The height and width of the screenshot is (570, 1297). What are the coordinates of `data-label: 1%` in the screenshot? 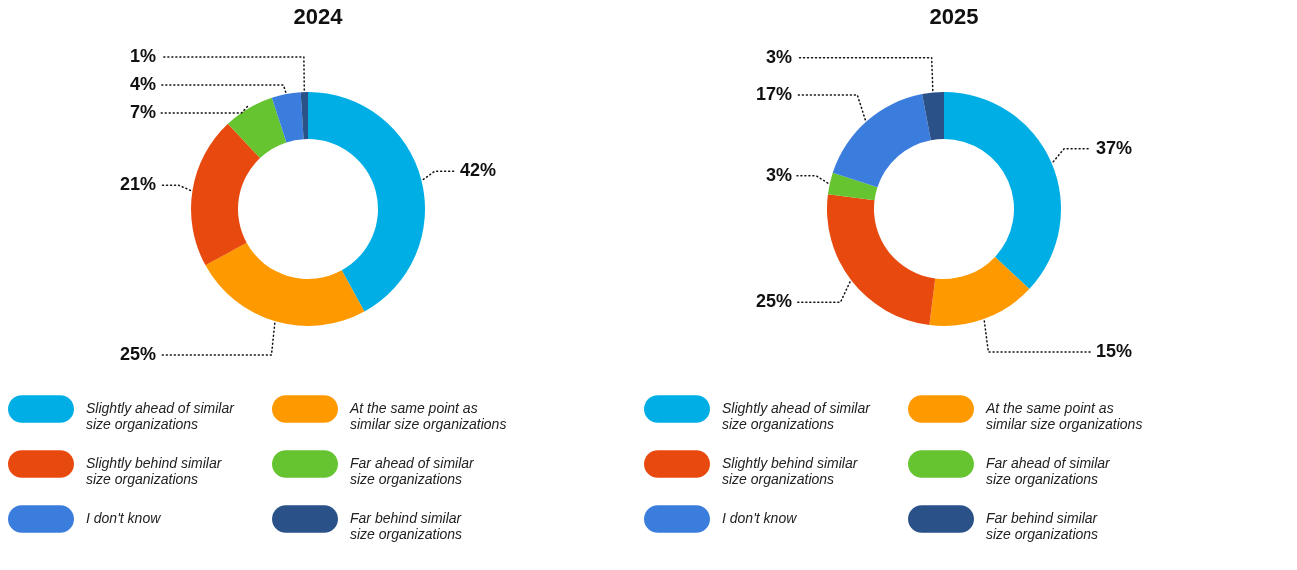 It's located at (142, 56).